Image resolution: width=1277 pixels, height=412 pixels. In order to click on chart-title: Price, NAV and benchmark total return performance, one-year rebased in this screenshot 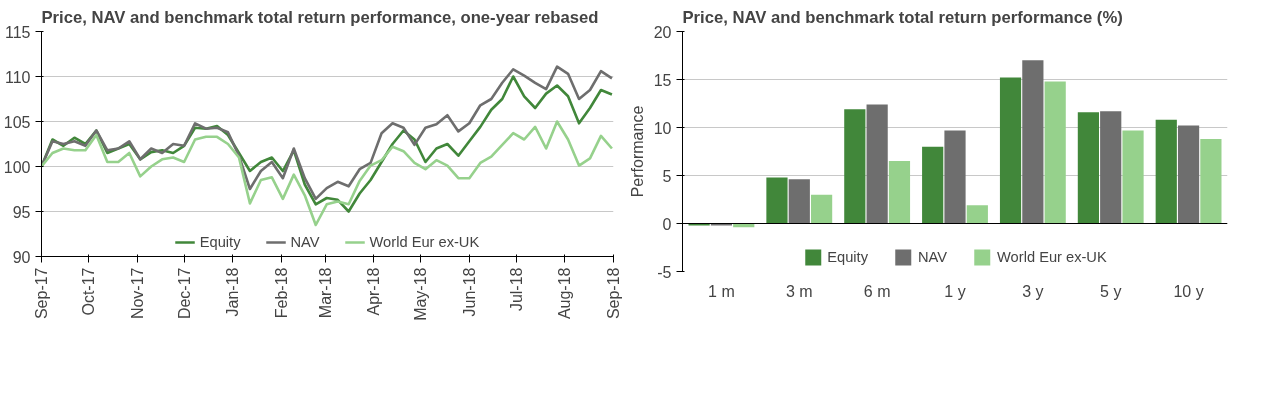, I will do `click(320, 17)`.